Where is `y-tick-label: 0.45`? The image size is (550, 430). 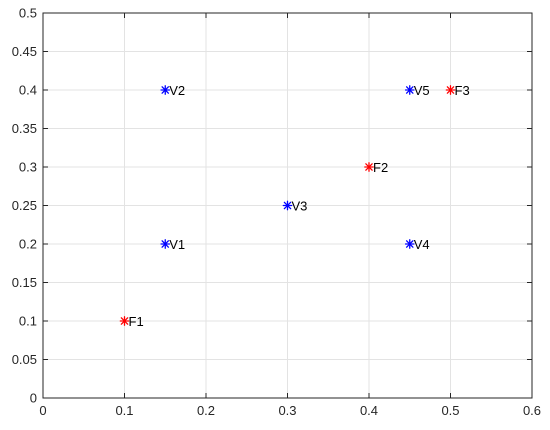 y-tick-label: 0.45 is located at coordinates (24, 51).